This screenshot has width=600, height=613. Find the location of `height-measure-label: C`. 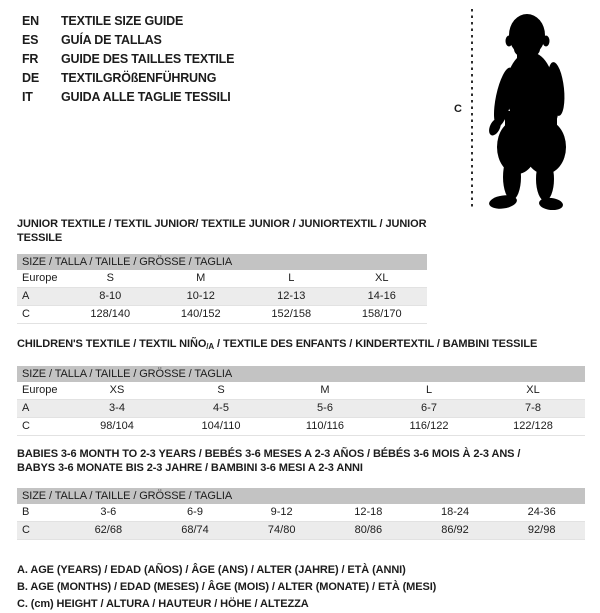

height-measure-label: C is located at coordinates (458, 109).